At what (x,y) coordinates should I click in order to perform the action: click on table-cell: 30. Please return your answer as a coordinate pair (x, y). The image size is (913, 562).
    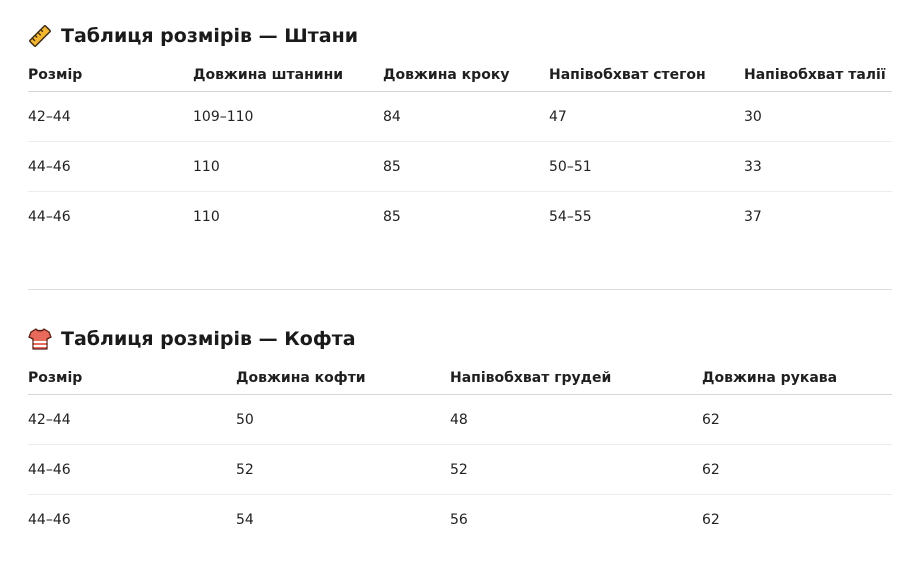
    Looking at the image, I should click on (818, 116).